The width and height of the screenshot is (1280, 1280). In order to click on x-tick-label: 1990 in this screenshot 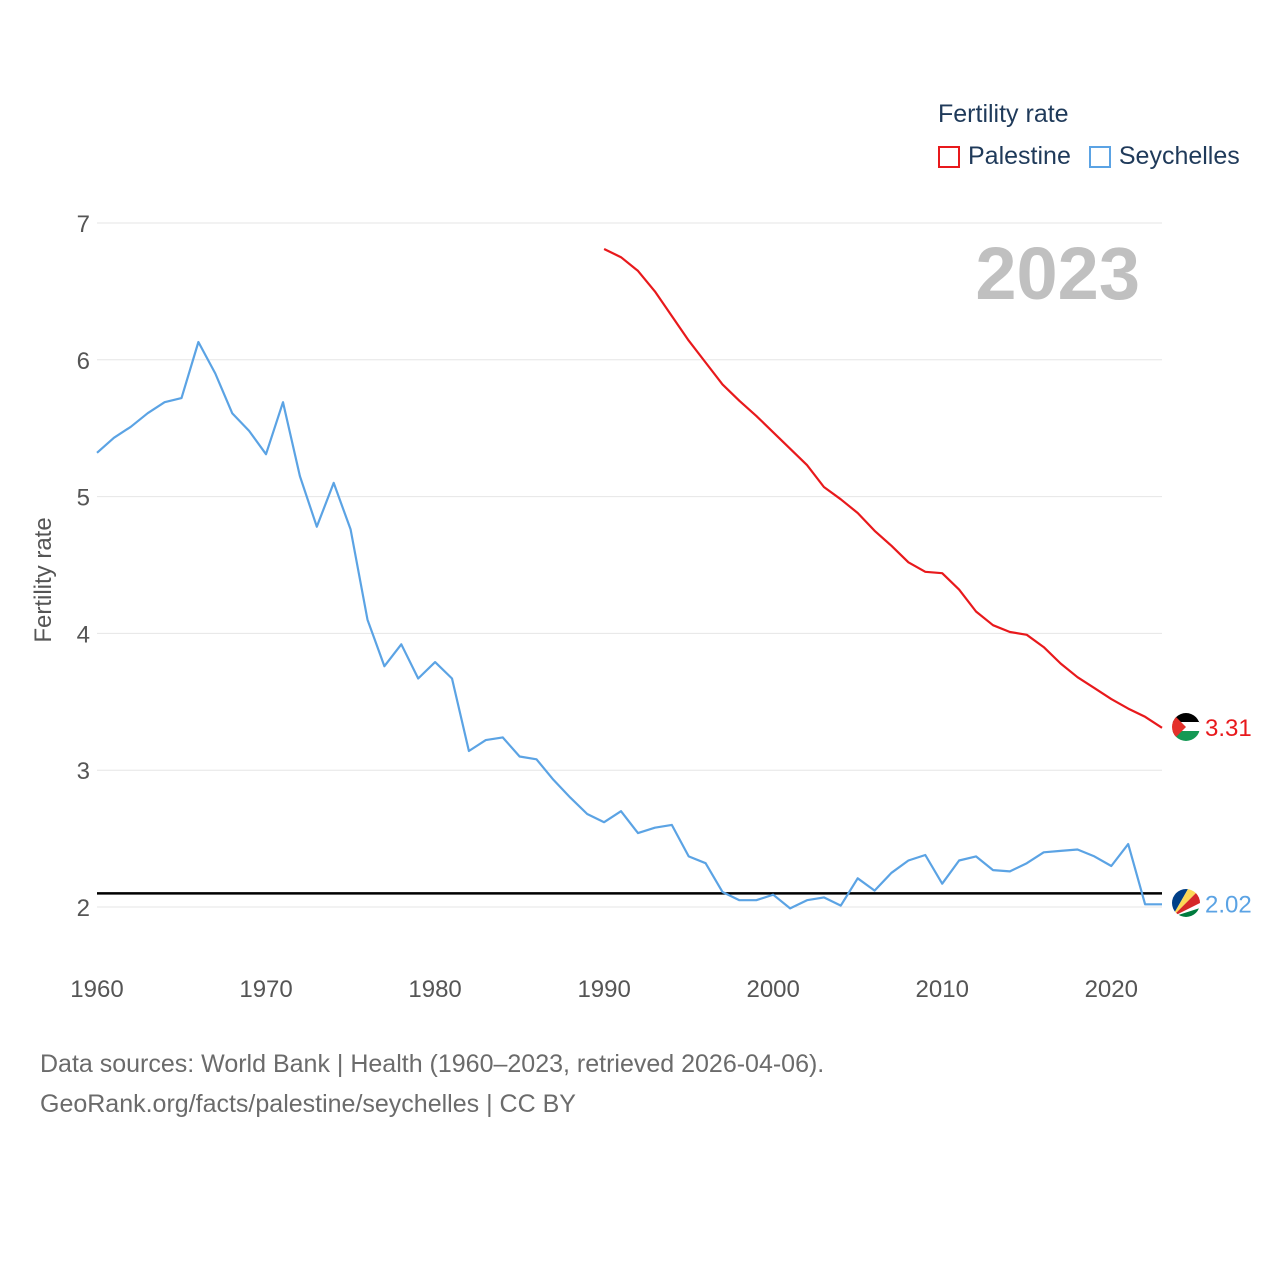, I will do `click(603, 989)`.